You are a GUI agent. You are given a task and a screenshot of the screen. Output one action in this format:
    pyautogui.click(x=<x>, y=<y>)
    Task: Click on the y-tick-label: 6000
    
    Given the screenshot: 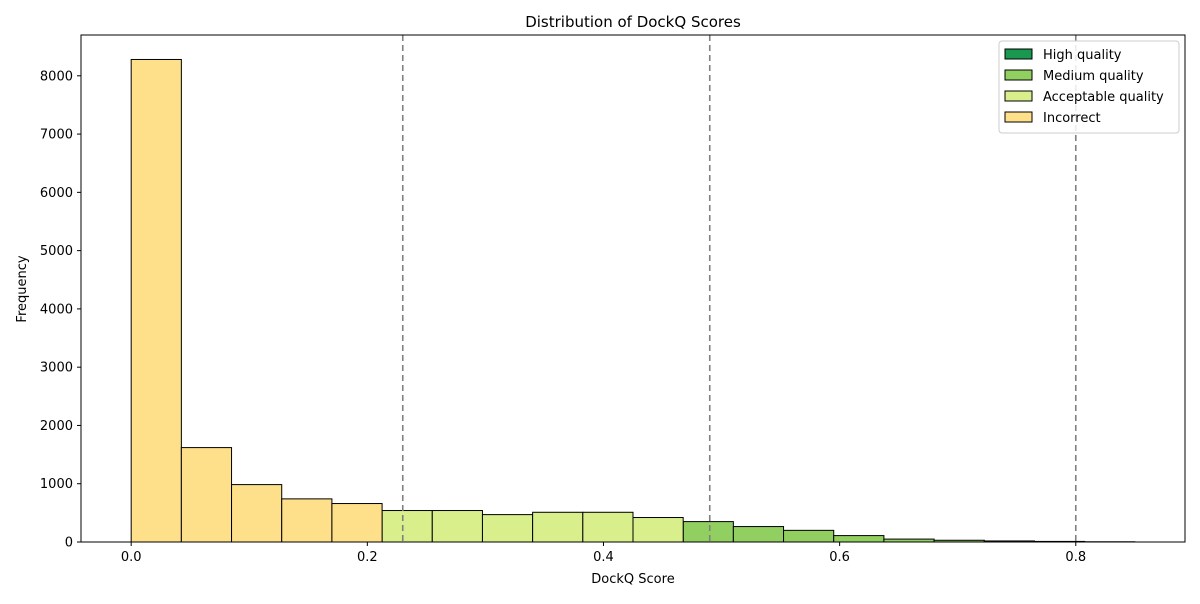 What is the action you would take?
    pyautogui.click(x=56, y=193)
    